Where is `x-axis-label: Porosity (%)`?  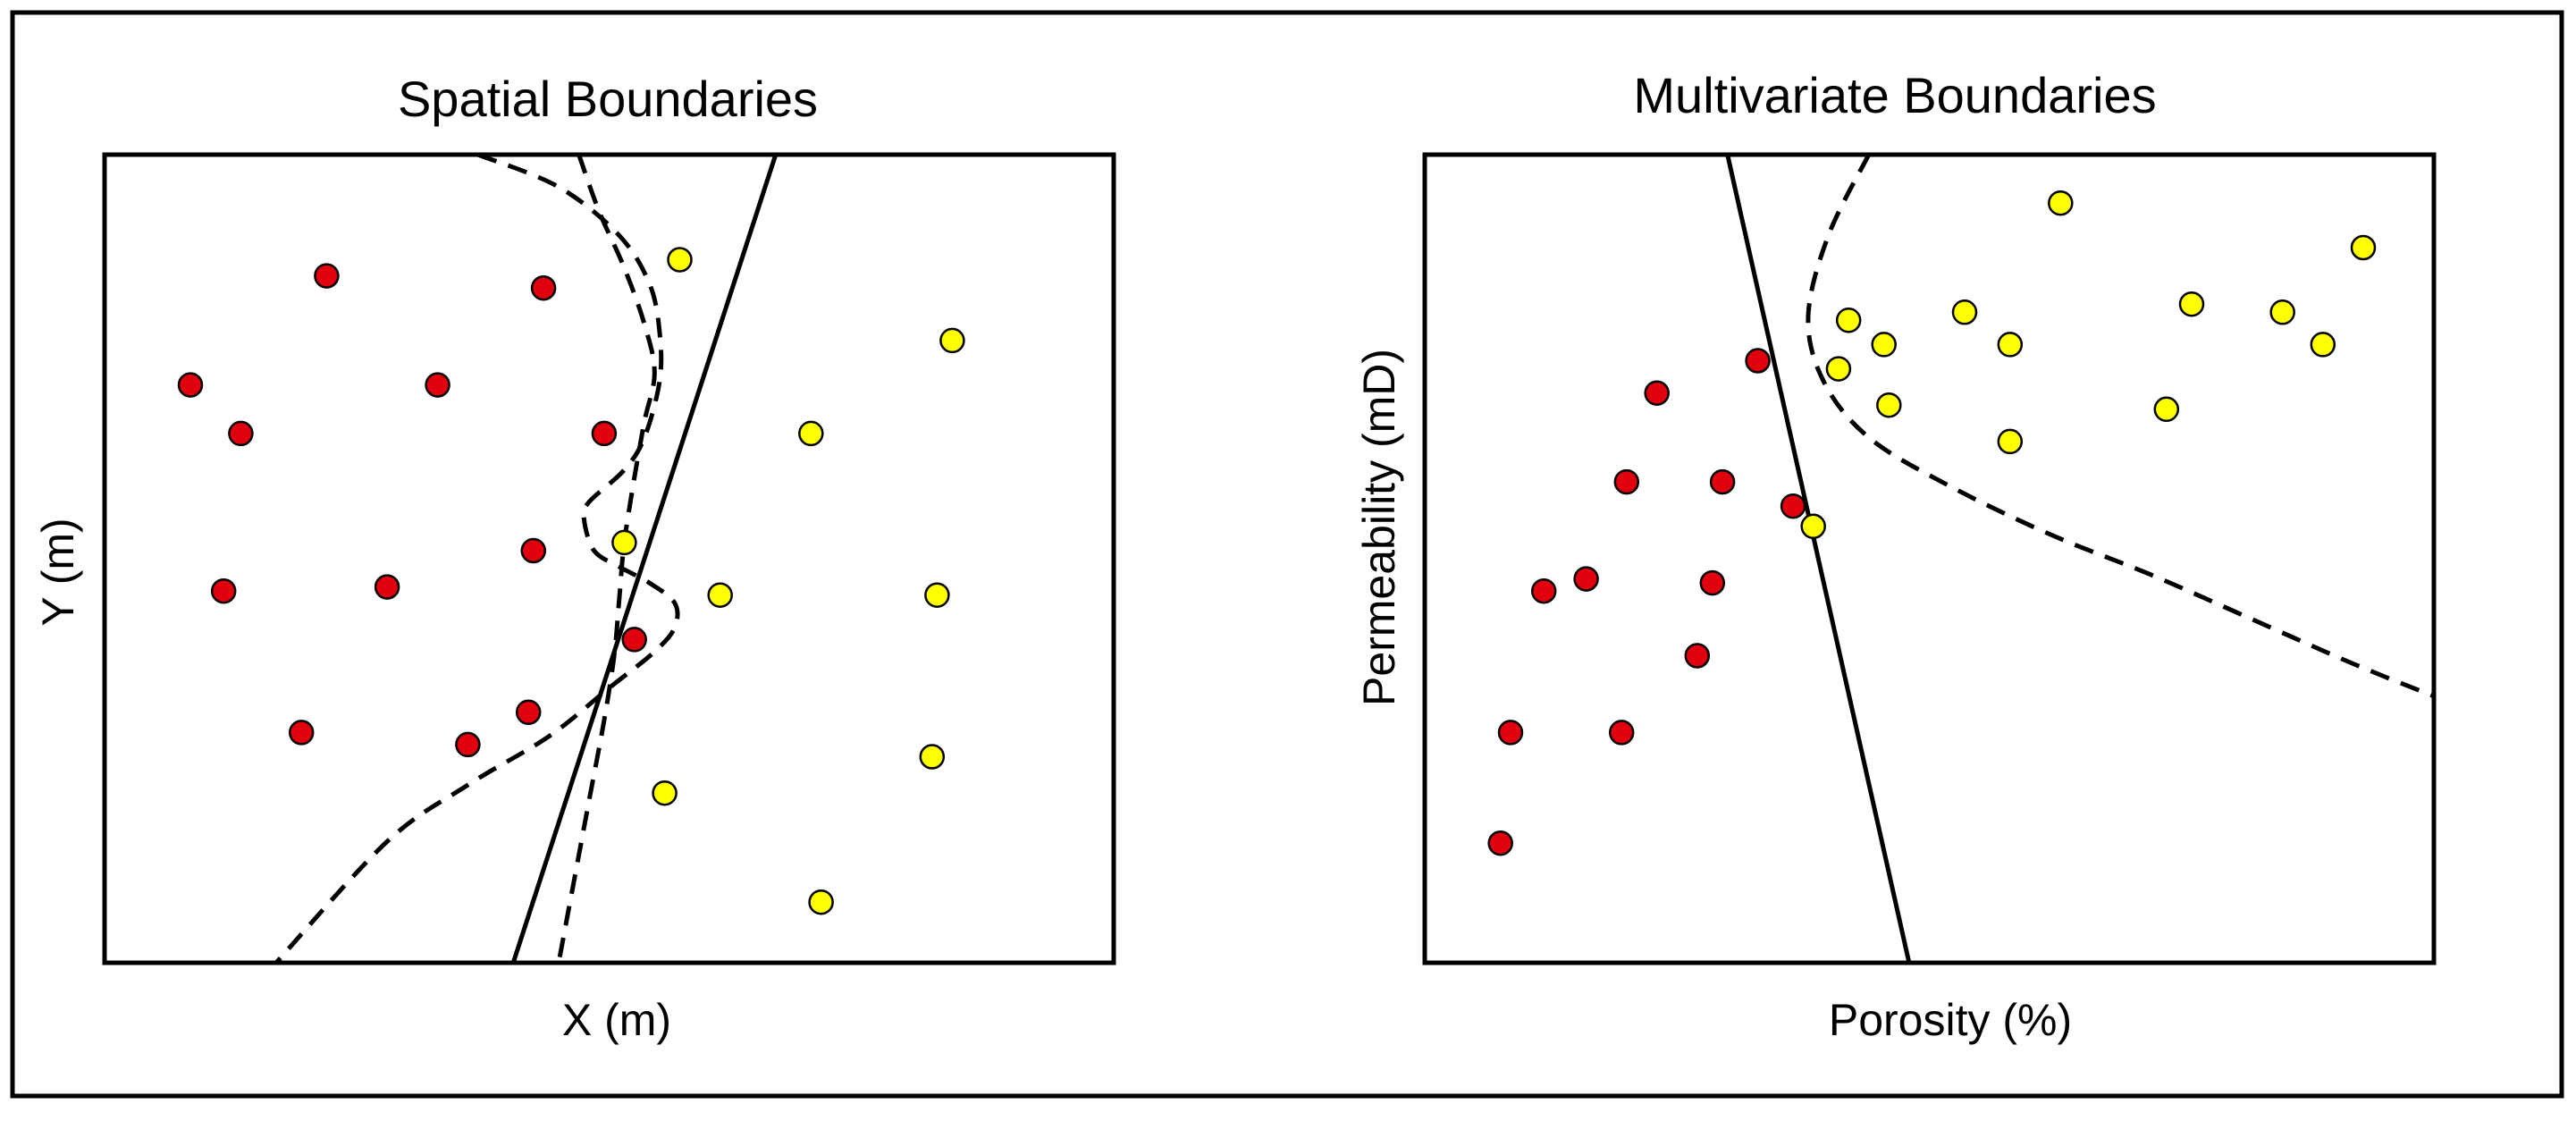
x-axis-label: Porosity (%) is located at coordinates (1951, 1020).